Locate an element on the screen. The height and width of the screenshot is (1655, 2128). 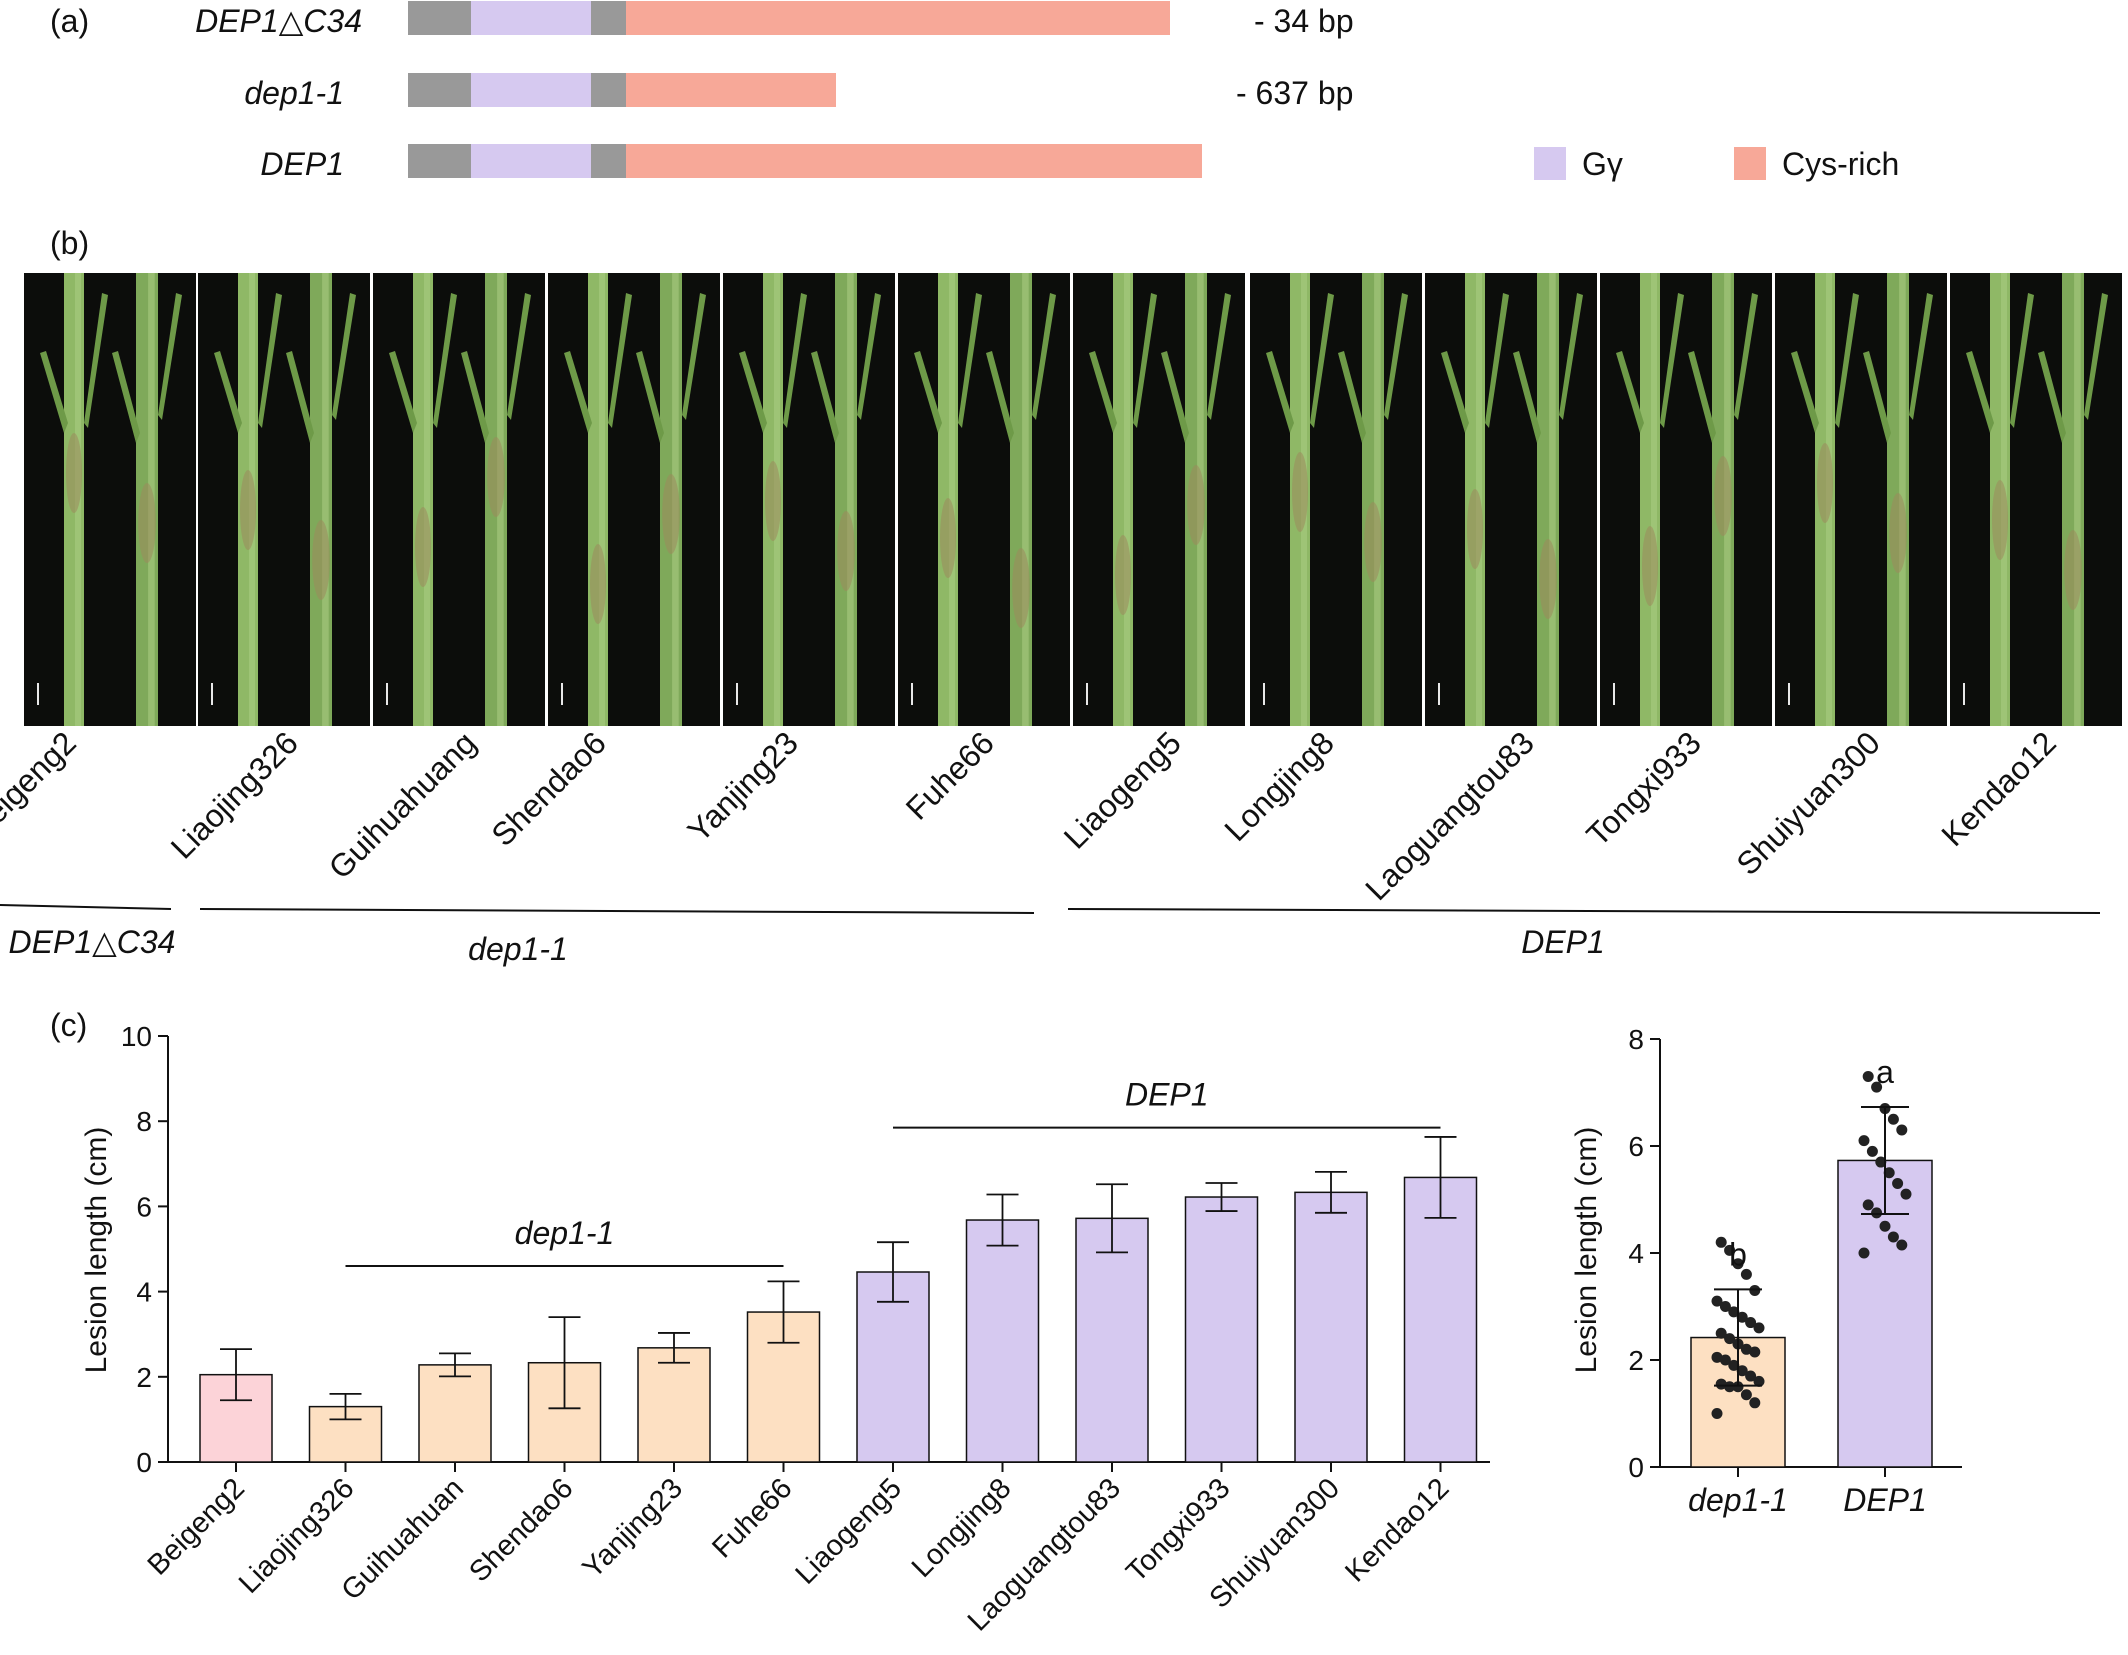
y-tick-label: 8 is located at coordinates (1636, 1039).